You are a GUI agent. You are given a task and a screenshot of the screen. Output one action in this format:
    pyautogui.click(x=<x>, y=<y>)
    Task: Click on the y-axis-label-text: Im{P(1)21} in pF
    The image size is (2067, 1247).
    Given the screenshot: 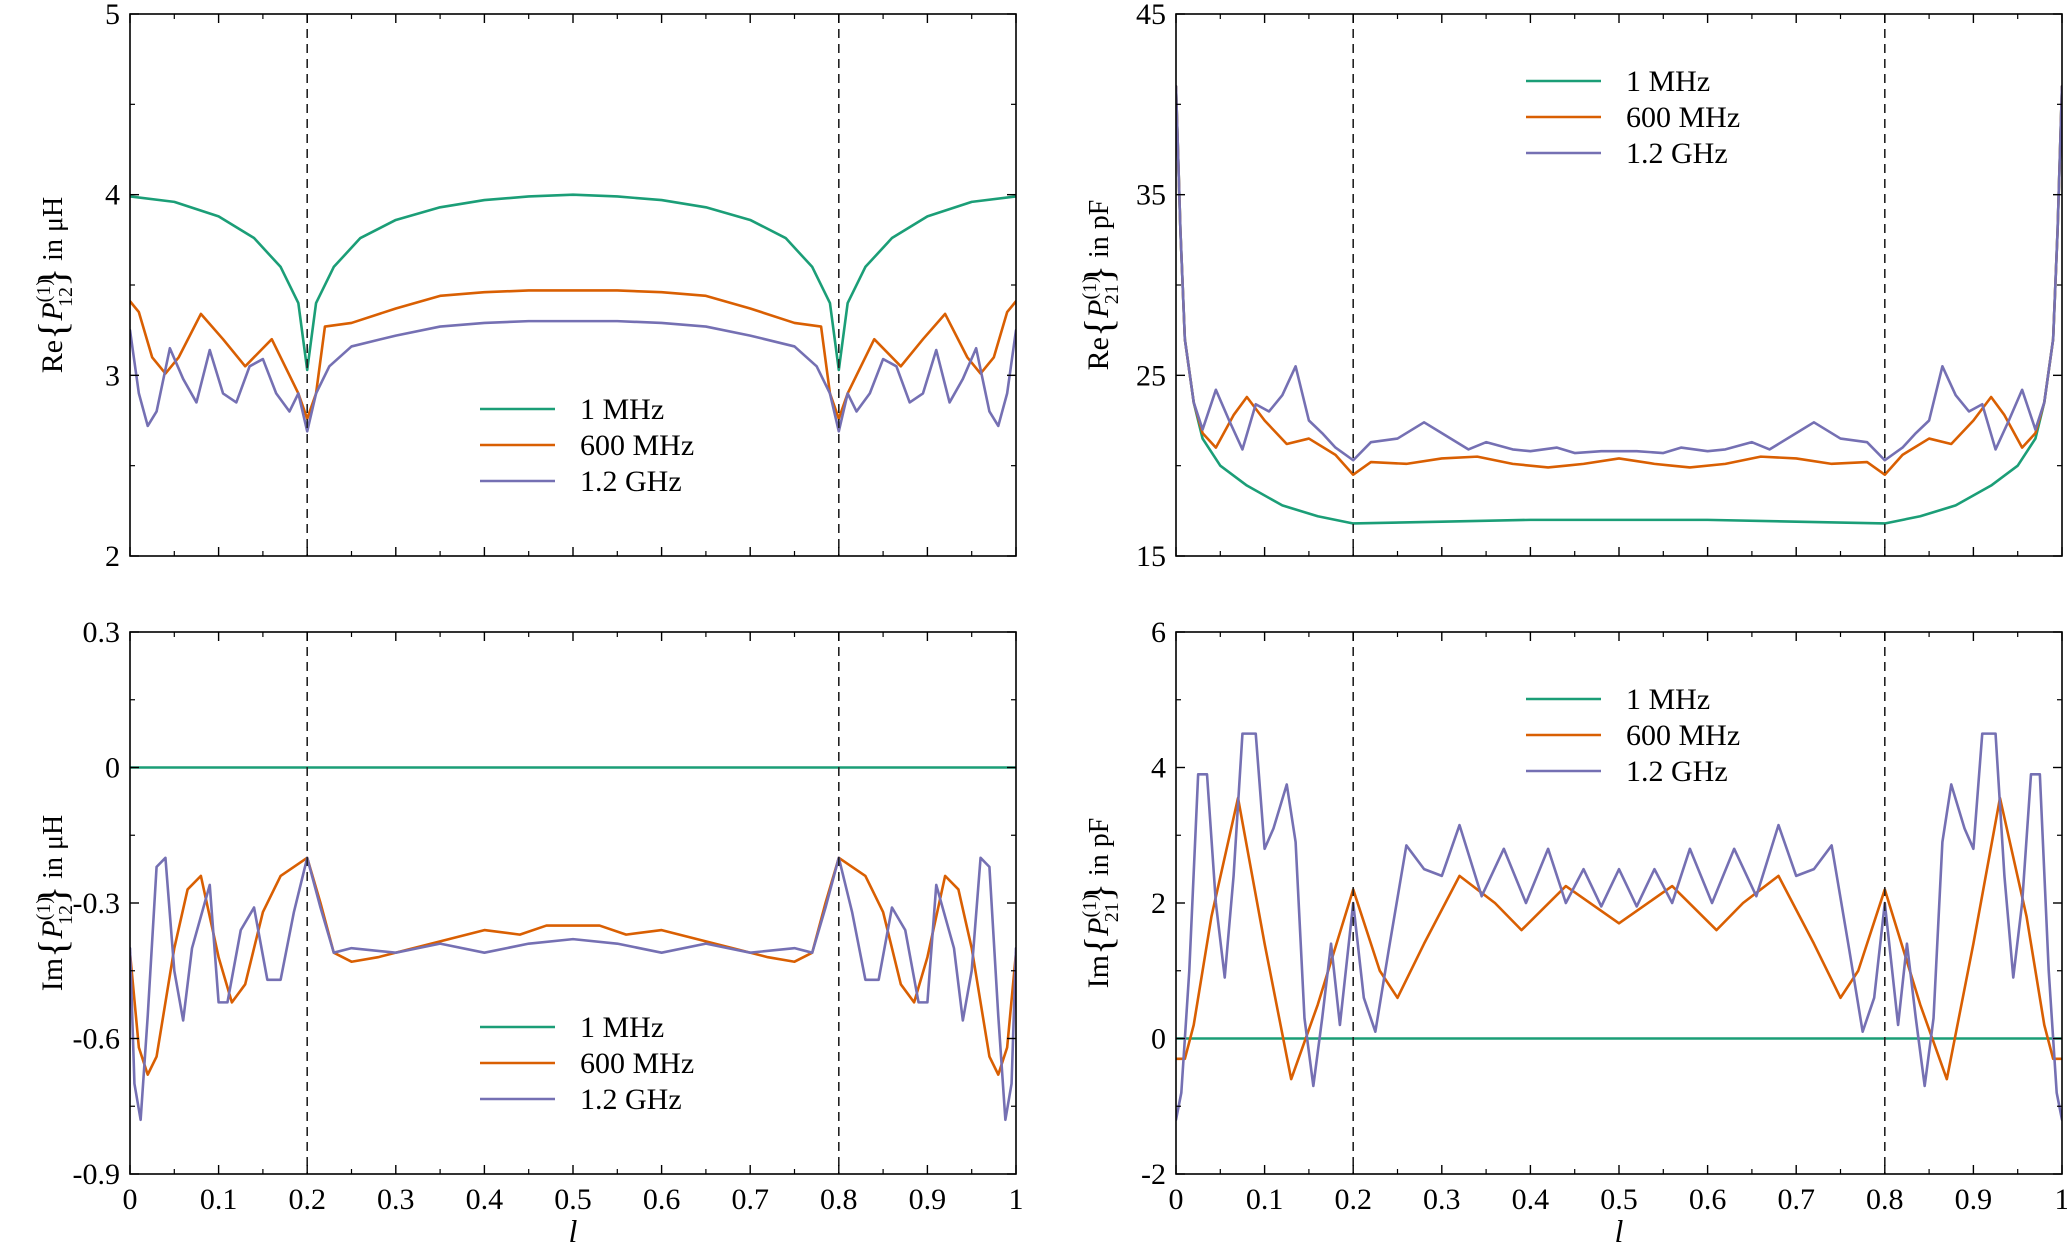 What is the action you would take?
    pyautogui.click(x=1099, y=903)
    